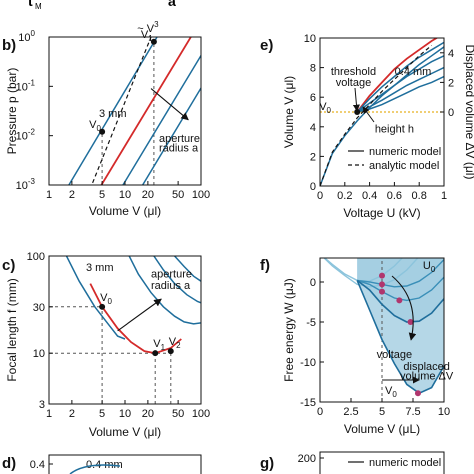 The height and width of the screenshot is (474, 474). What do you see at coordinates (320, 412) in the screenshot?
I see `x-tick-label: 0` at bounding box center [320, 412].